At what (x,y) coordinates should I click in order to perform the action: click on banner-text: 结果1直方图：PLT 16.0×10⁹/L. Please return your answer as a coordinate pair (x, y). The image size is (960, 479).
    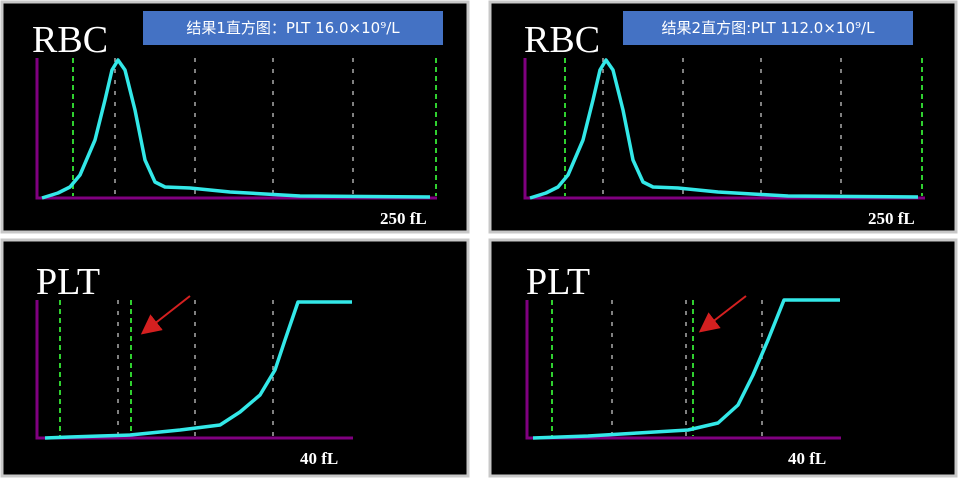
    Looking at the image, I should click on (293, 28).